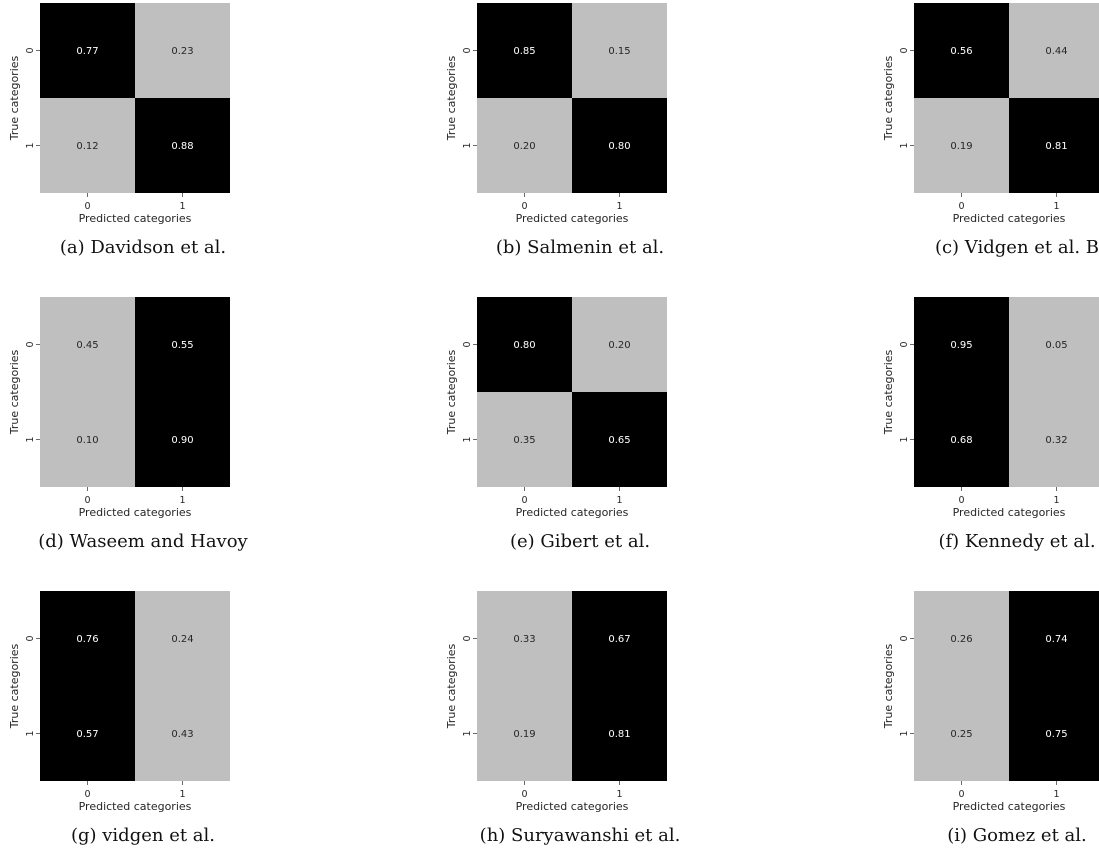 The height and width of the screenshot is (863, 1099). What do you see at coordinates (1017, 541) in the screenshot?
I see `subfigure-caption: (f) Kennedy et al.` at bounding box center [1017, 541].